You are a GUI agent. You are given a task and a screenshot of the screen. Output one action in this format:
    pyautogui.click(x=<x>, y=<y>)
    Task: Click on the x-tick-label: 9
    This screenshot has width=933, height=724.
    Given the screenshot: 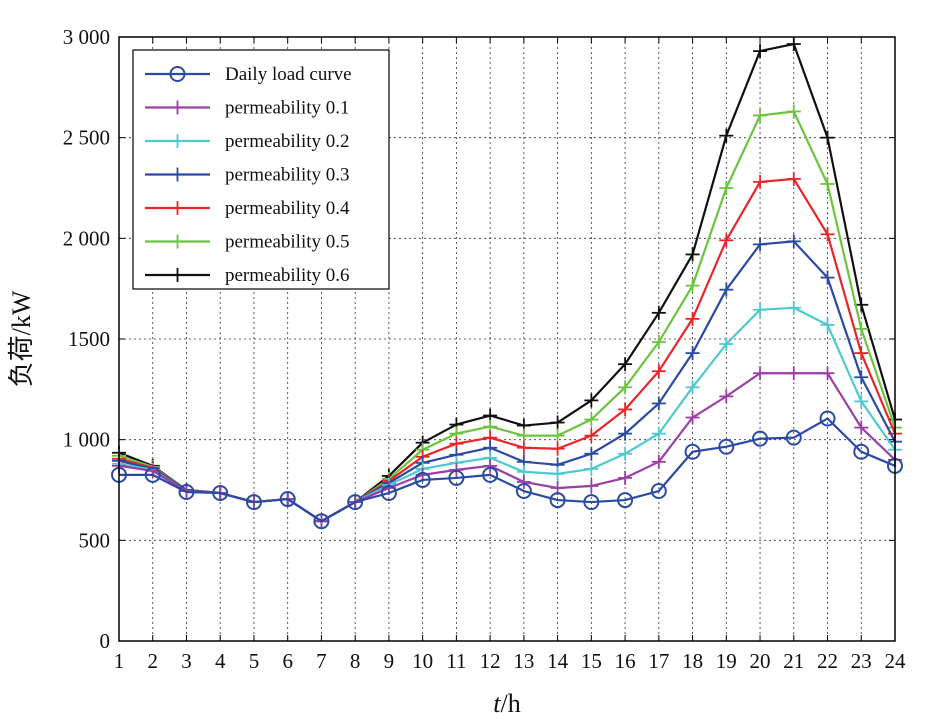 What is the action you would take?
    pyautogui.click(x=389, y=661)
    